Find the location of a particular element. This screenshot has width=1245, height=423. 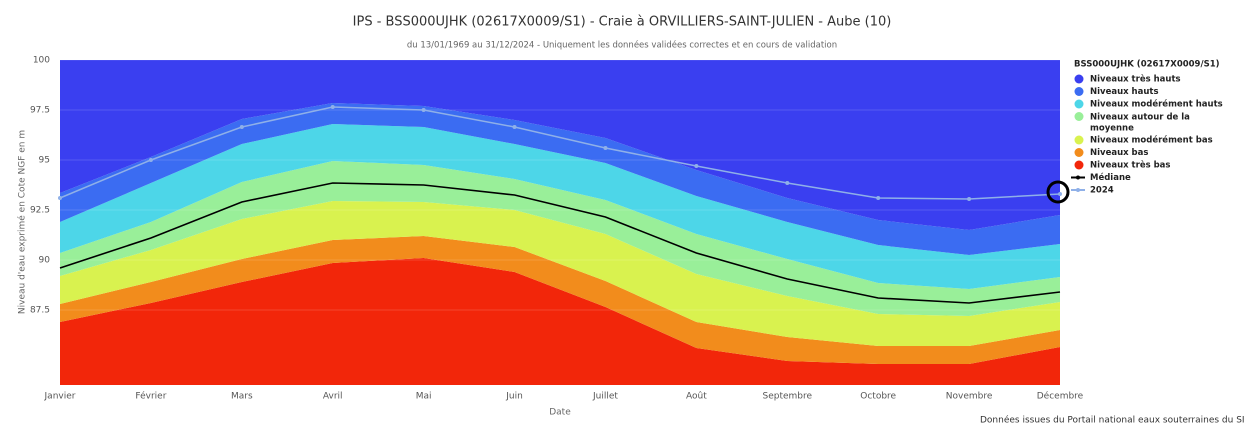

y-tick-label: 97.5 is located at coordinates (40, 111).